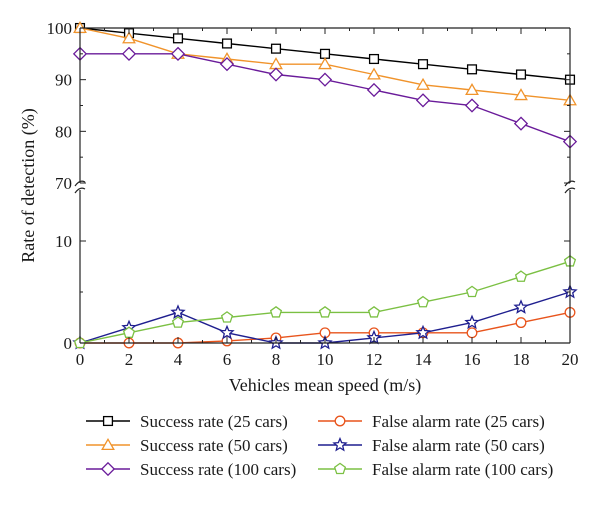 This screenshot has width=600, height=506. What do you see at coordinates (60, 28) in the screenshot?
I see `y-tick-label: 100` at bounding box center [60, 28].